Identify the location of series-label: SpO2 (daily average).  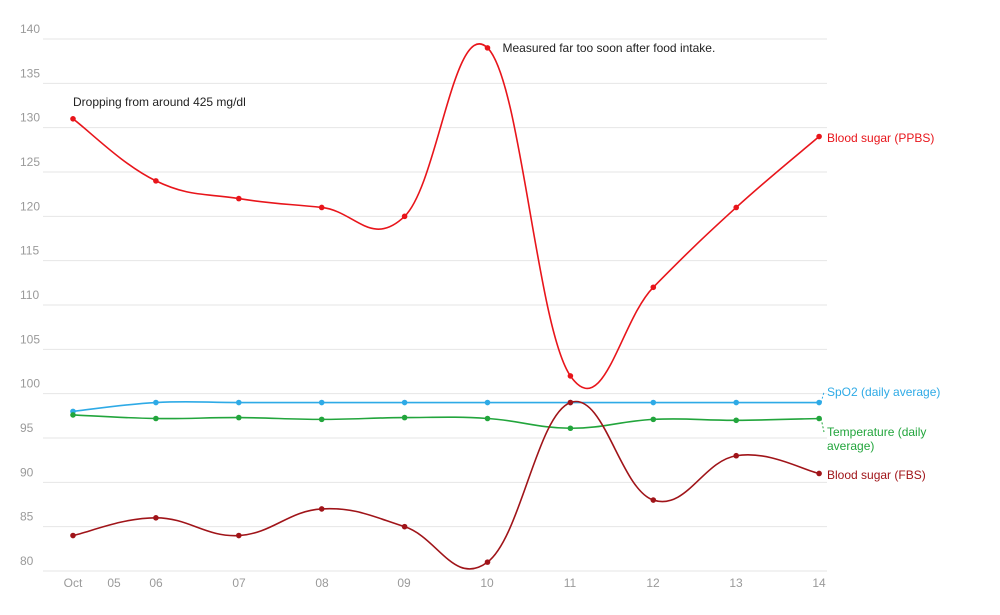
(883, 392).